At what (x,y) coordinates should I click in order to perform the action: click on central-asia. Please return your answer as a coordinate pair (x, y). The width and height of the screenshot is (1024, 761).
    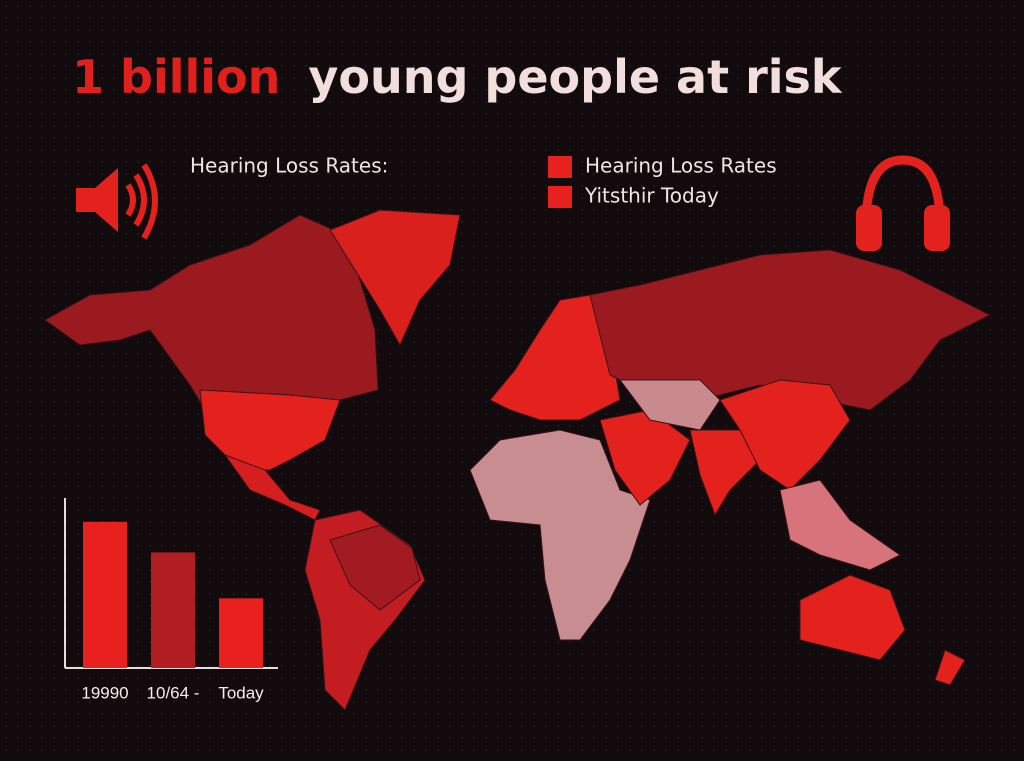
    Looking at the image, I should click on (670, 405).